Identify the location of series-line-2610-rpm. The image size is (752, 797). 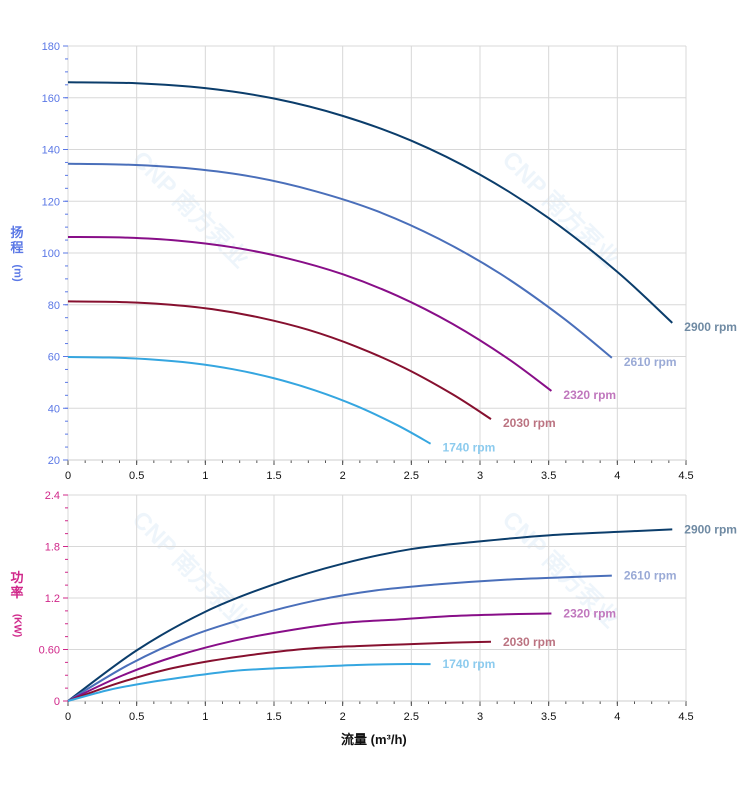
(339, 638).